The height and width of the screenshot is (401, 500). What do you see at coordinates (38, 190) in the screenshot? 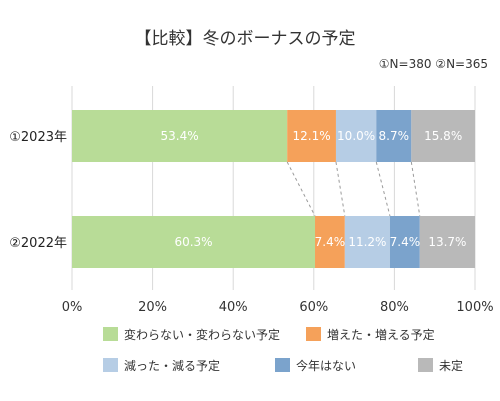
I see `category-labels: ①2023年 ②2022年` at bounding box center [38, 190].